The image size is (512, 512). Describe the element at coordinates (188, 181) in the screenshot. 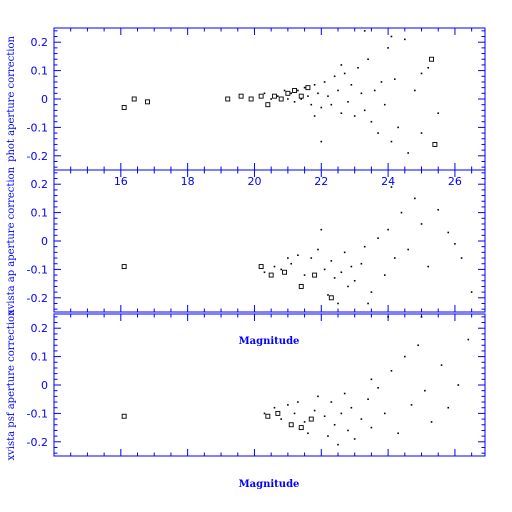

I see `phot-xtick-label: 18` at that location.